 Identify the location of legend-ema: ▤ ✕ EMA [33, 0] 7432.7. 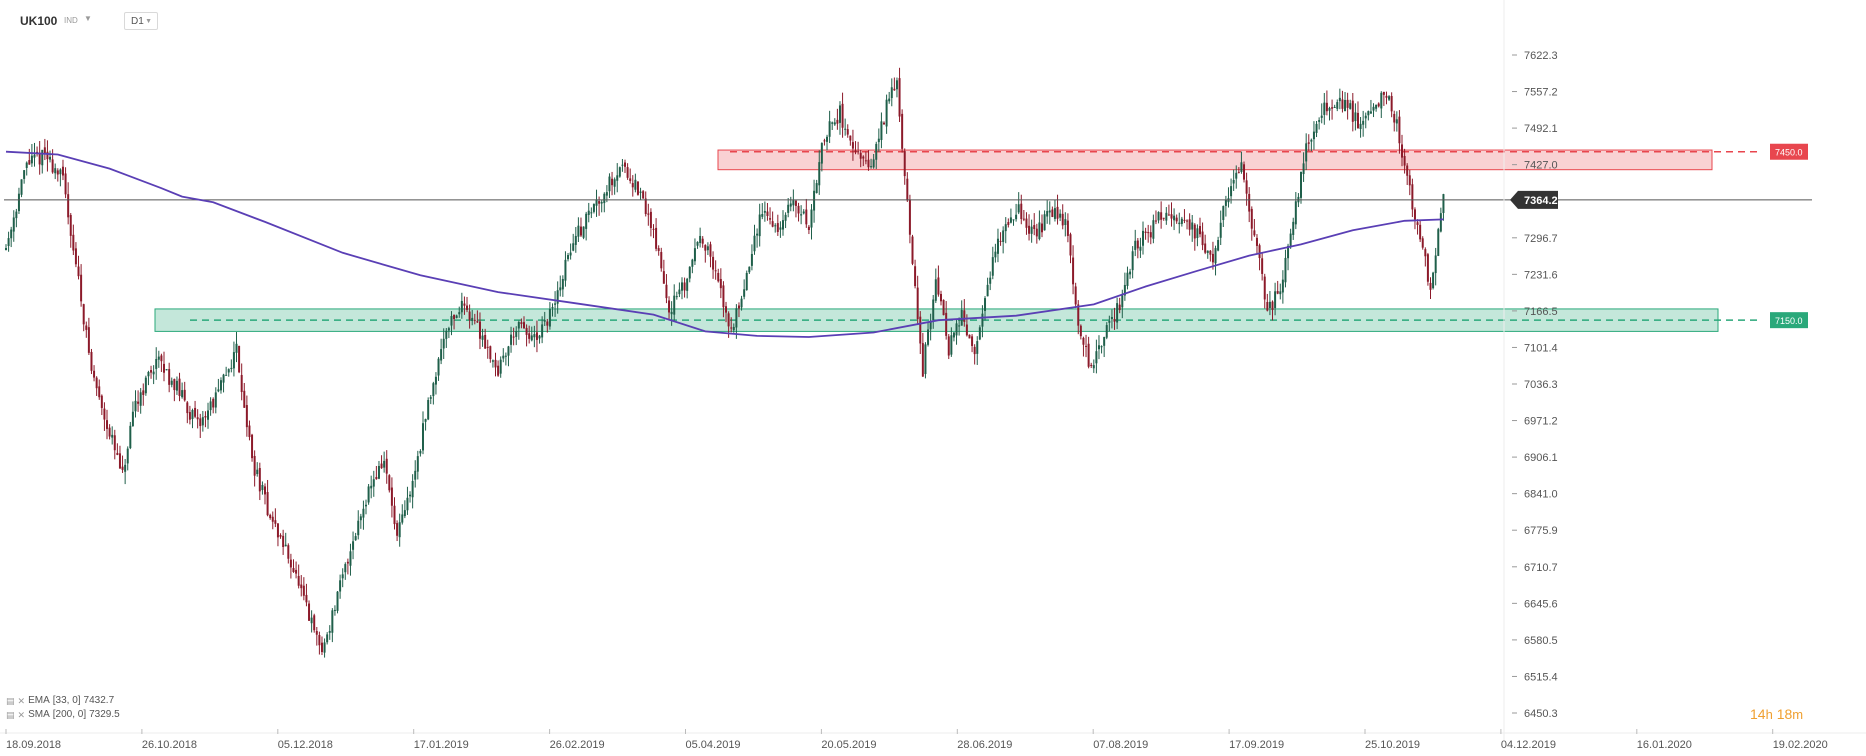
(63, 701).